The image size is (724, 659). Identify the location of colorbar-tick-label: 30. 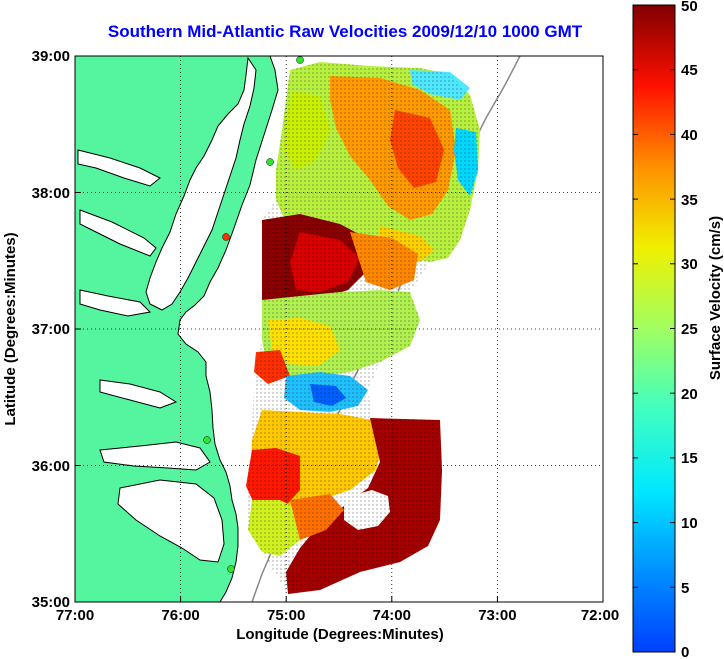
(689, 264).